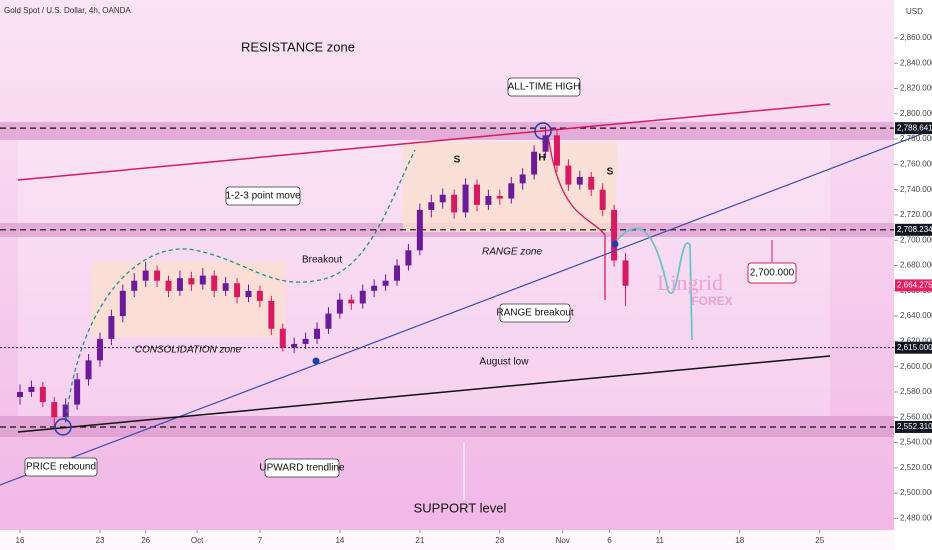 This screenshot has height=550, width=932. Describe the element at coordinates (916, 416) in the screenshot. I see `y-tick-label: 2,560.000` at that location.